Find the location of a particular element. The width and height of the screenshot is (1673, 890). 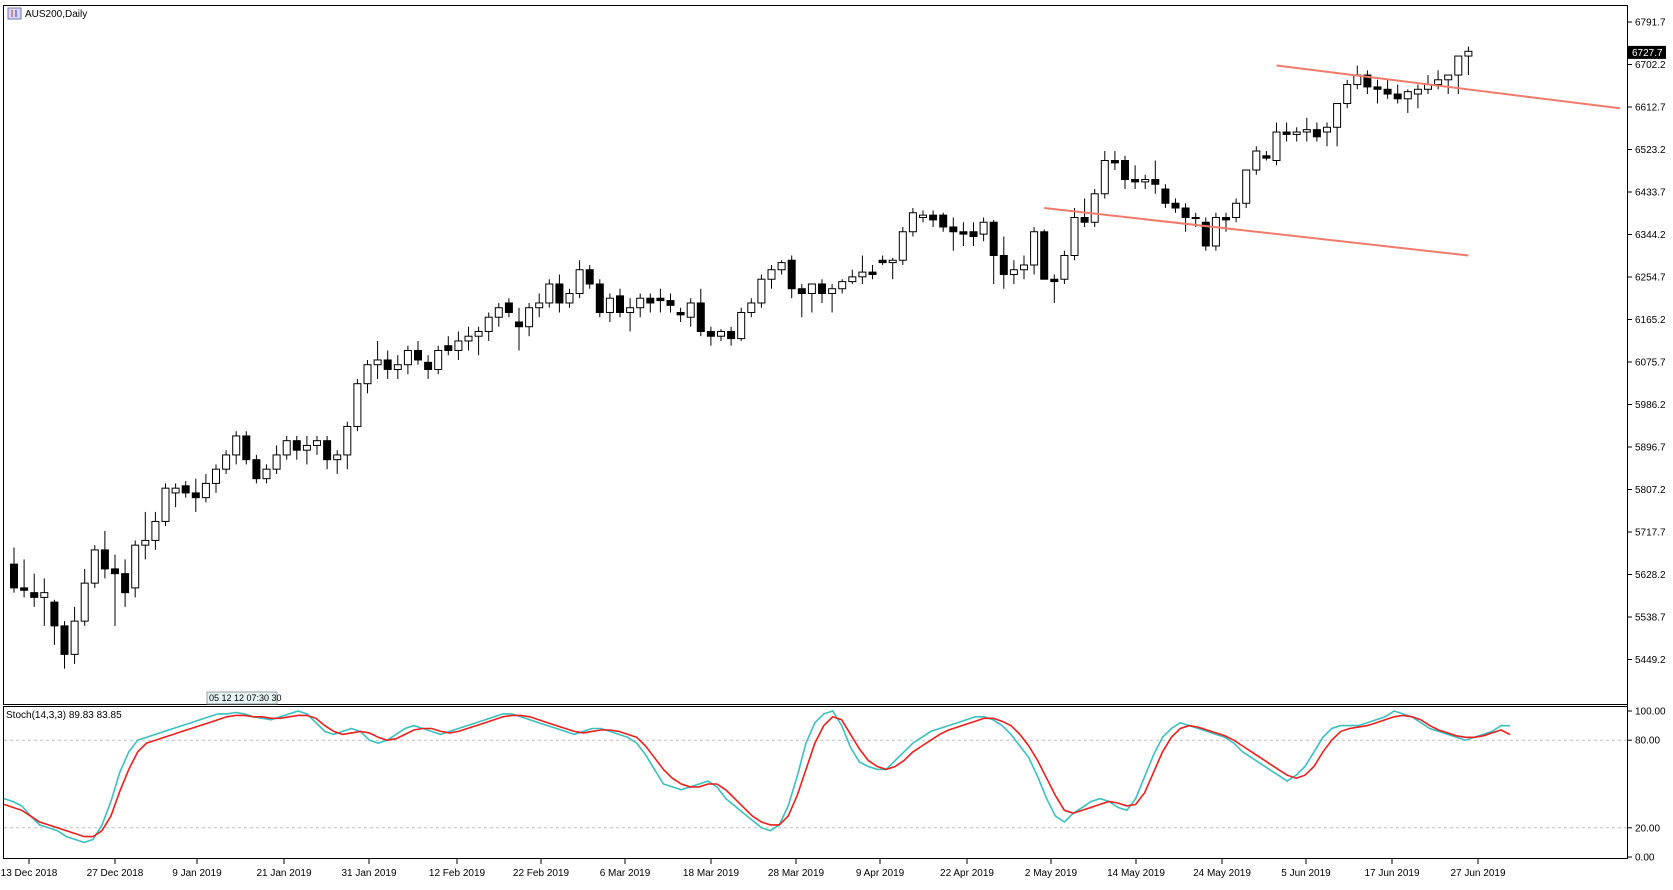

stoch-level-label: 20.00 is located at coordinates (1647, 828).